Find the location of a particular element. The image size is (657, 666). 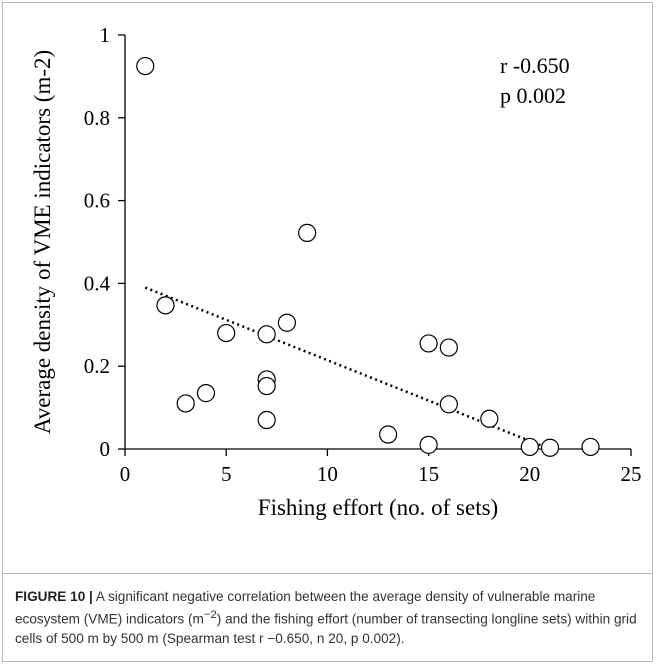

x-tick-label: 25 is located at coordinates (631, 474).